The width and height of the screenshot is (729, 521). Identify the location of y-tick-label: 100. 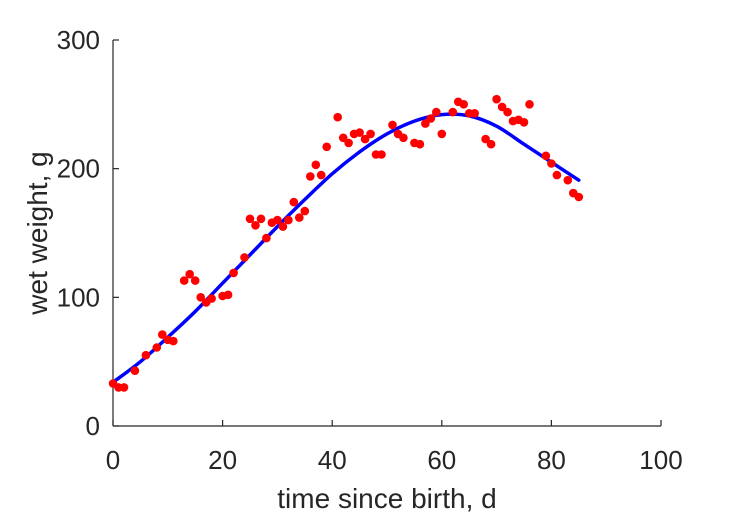
(78, 297).